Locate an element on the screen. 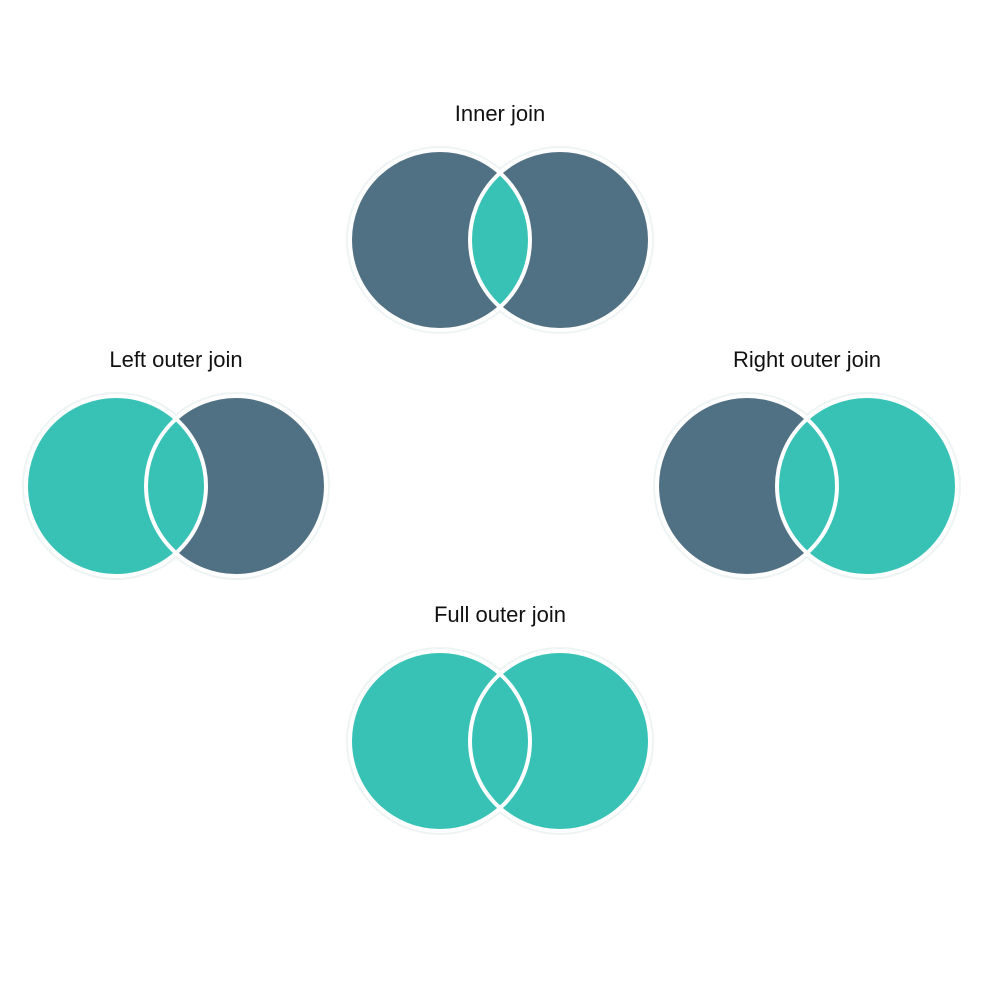 The image size is (1000, 1000). inner-join-intersection is located at coordinates (500, 240).